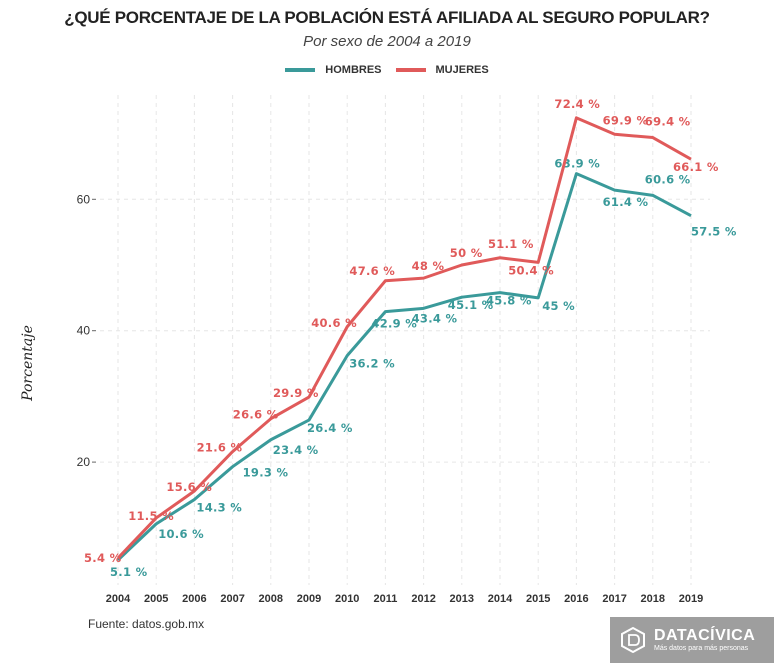 The image size is (774, 663). I want to click on y-tick-label: 40, so click(84, 331).